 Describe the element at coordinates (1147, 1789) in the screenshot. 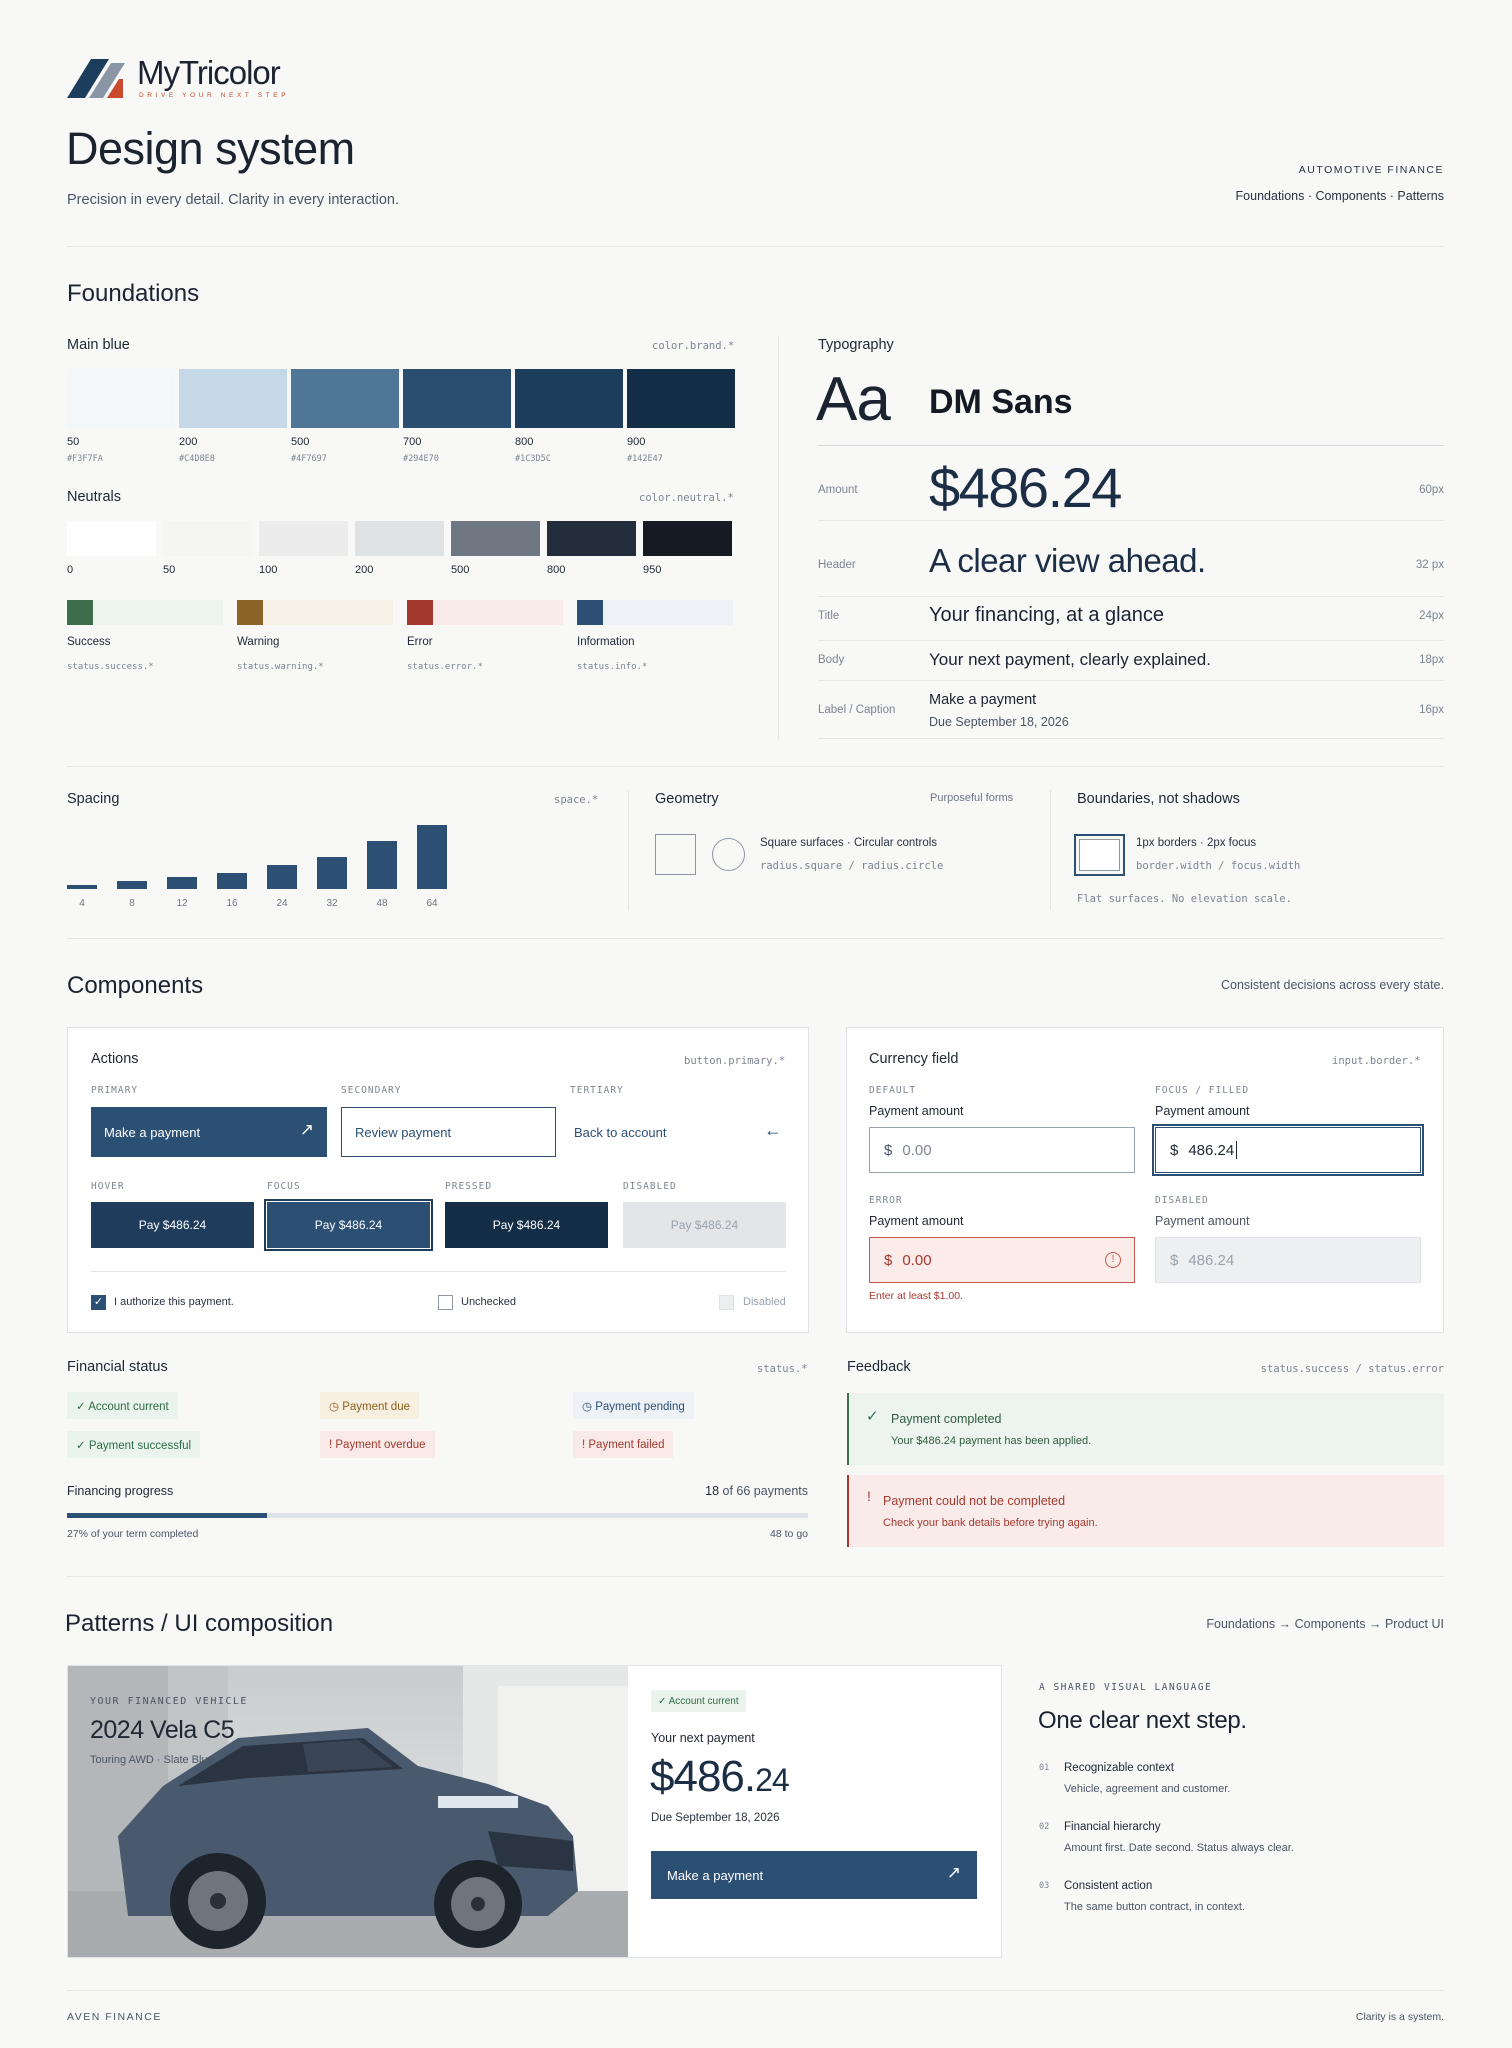

I see `point-body: Vehicle, agreement and customer.` at that location.